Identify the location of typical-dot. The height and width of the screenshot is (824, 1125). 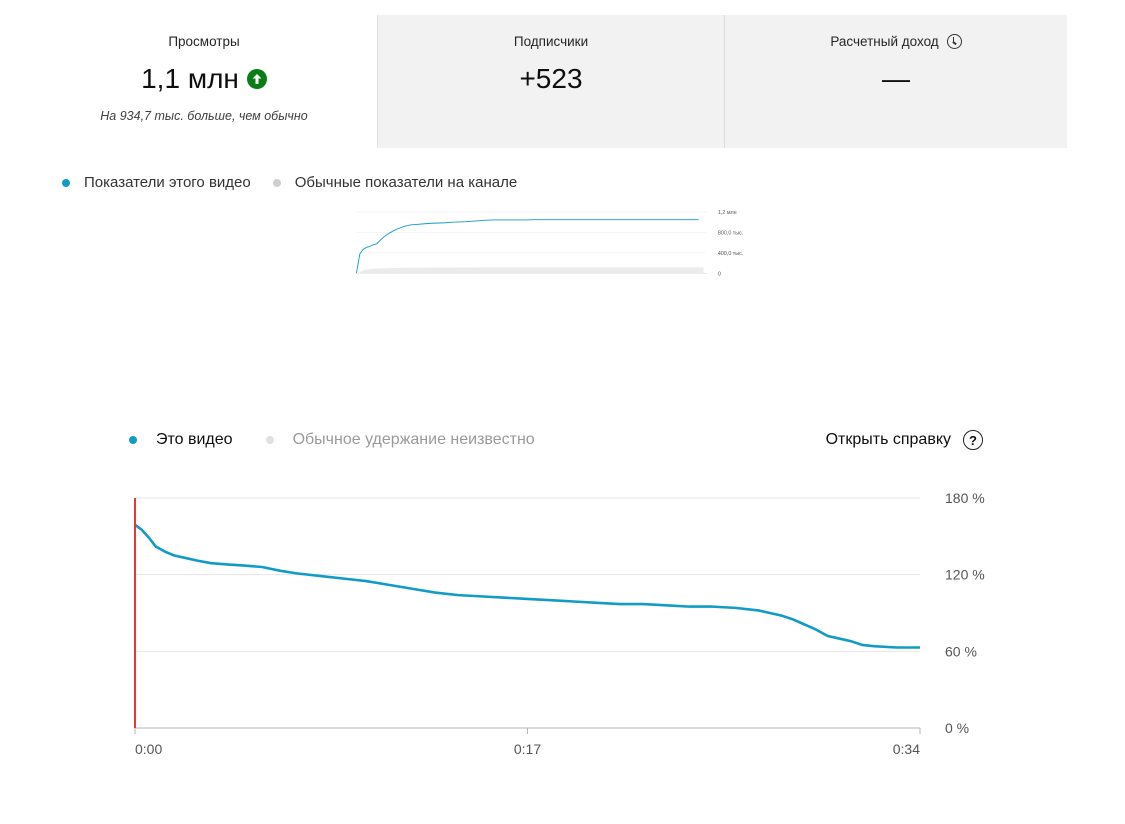
(276, 182).